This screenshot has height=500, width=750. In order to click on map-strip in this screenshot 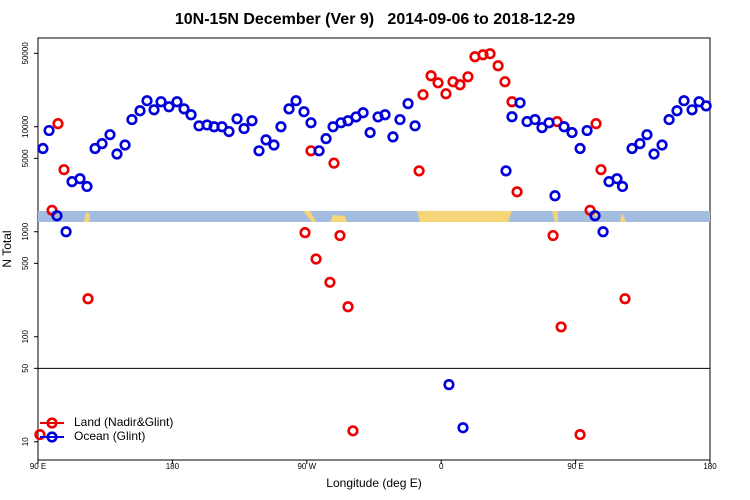, I will do `click(374, 216)`.